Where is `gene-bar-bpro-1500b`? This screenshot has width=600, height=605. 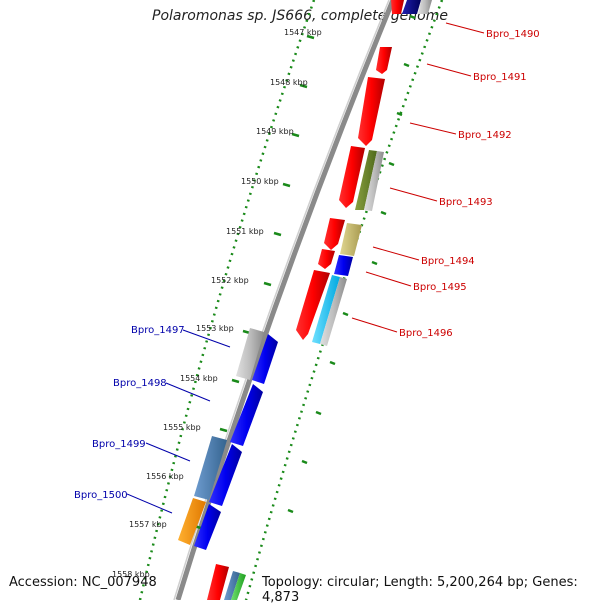
gene-bar-bpro-1500b is located at coordinates (207, 527).